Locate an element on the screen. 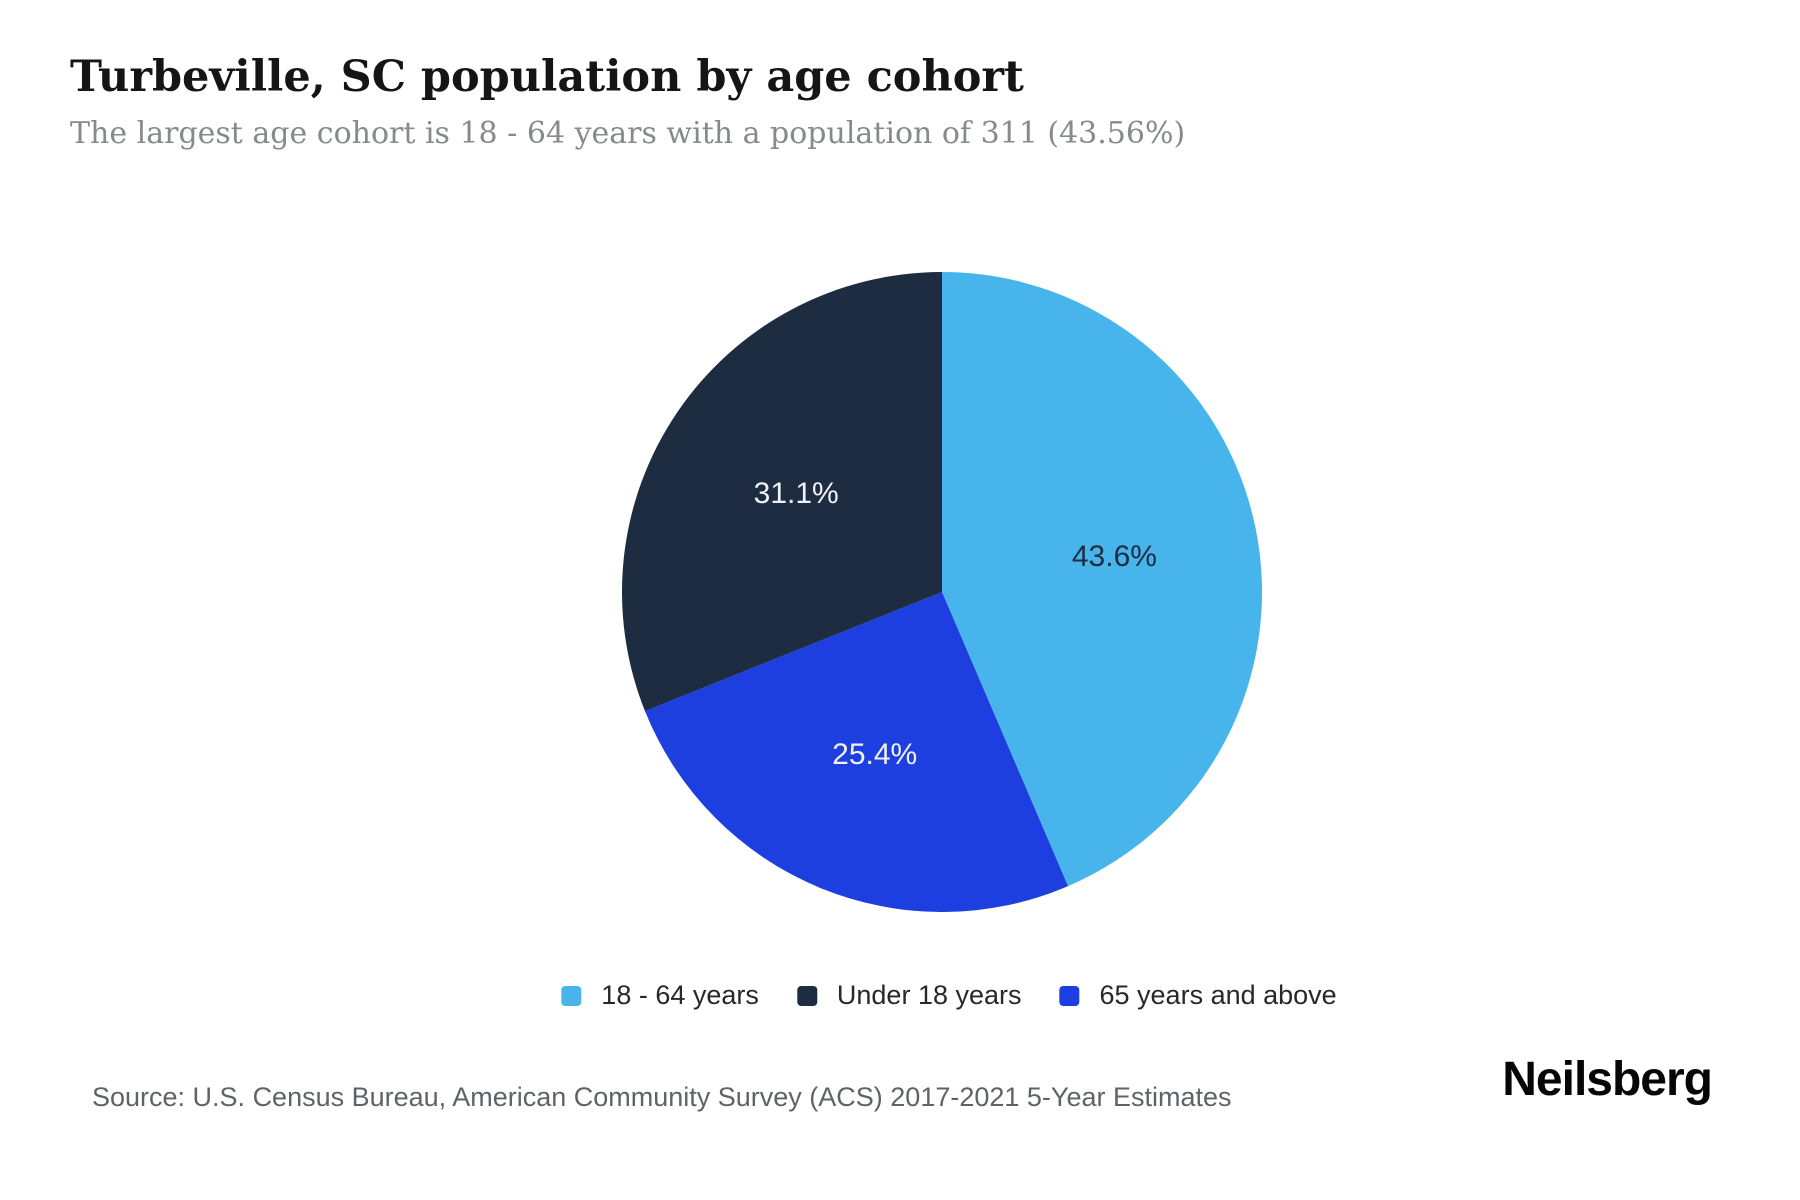 The width and height of the screenshot is (1800, 1200). pie-slice-value-label: 25.4% is located at coordinates (874, 754).